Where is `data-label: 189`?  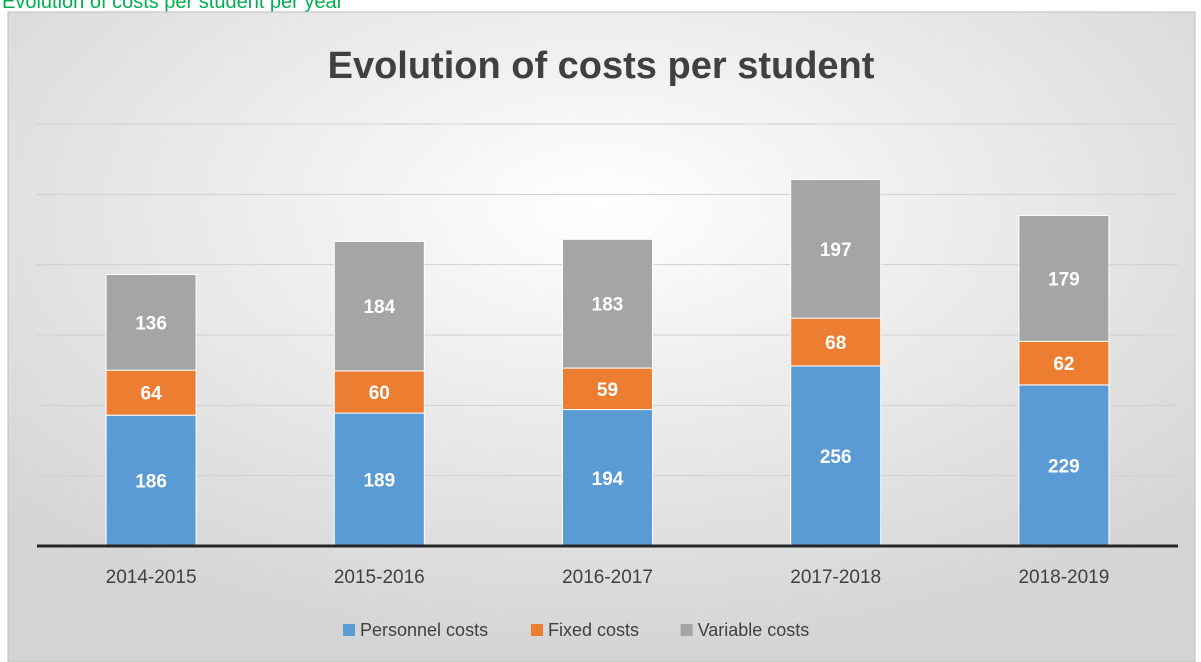
data-label: 189 is located at coordinates (379, 481).